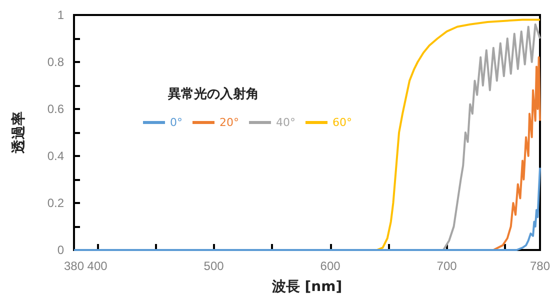  I want to click on legend-label: 20°, so click(229, 122).